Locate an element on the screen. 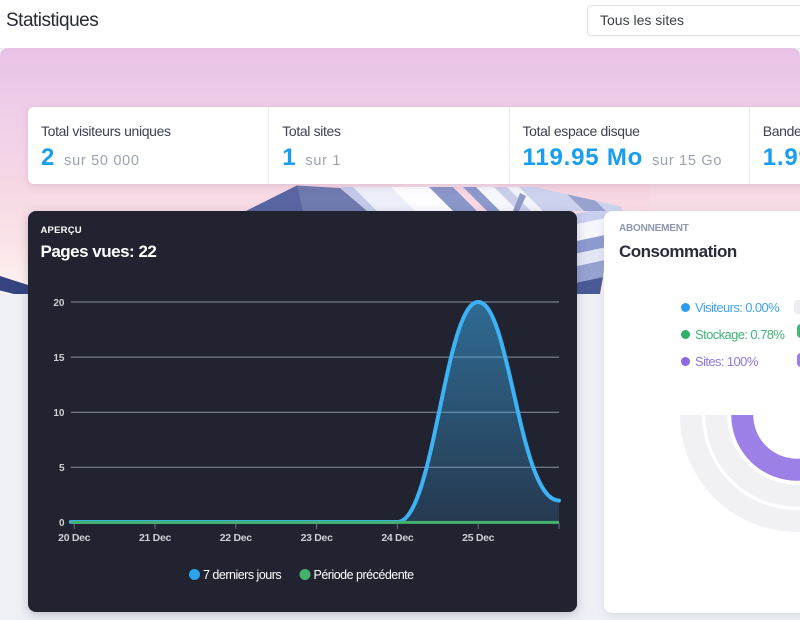 The image size is (800, 620). svg-text: 7 derniers jours is located at coordinates (242, 575).